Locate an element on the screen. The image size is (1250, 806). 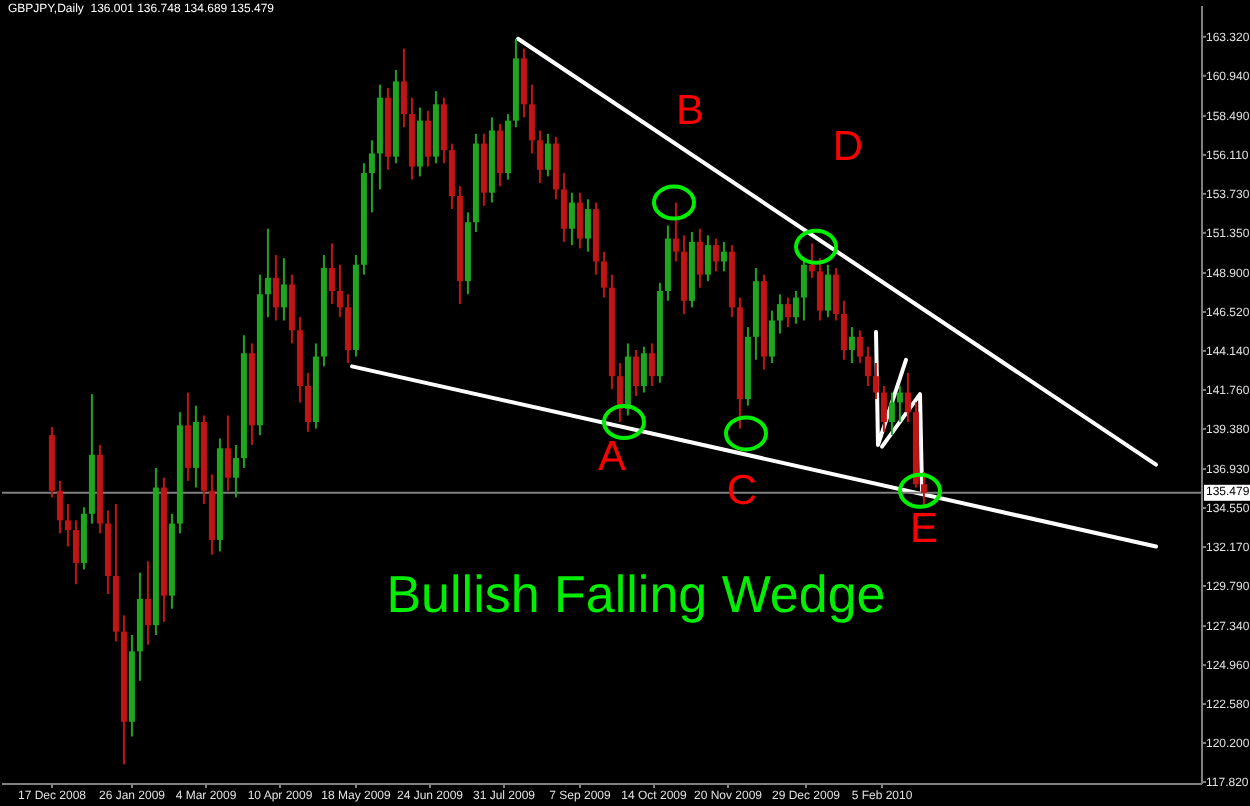
annotation: D is located at coordinates (848, 146).